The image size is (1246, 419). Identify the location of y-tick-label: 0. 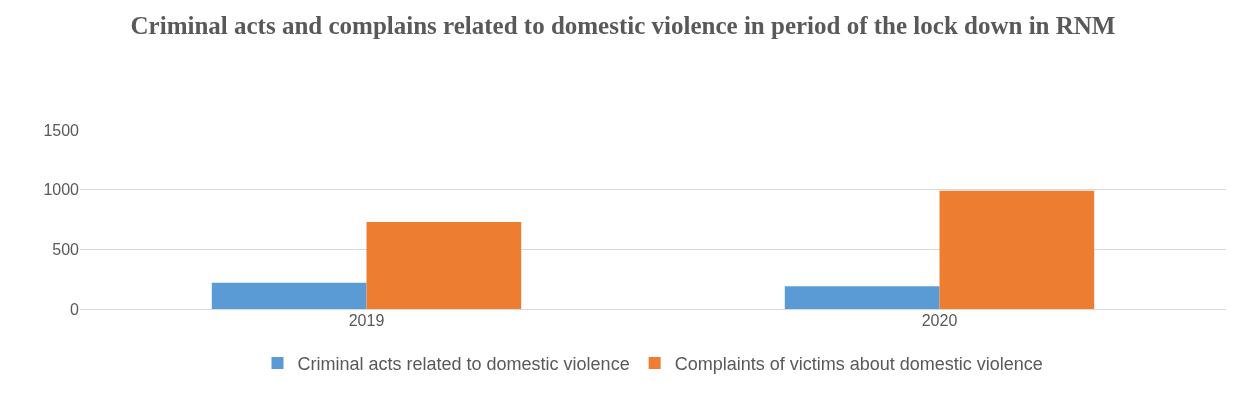
(75, 309).